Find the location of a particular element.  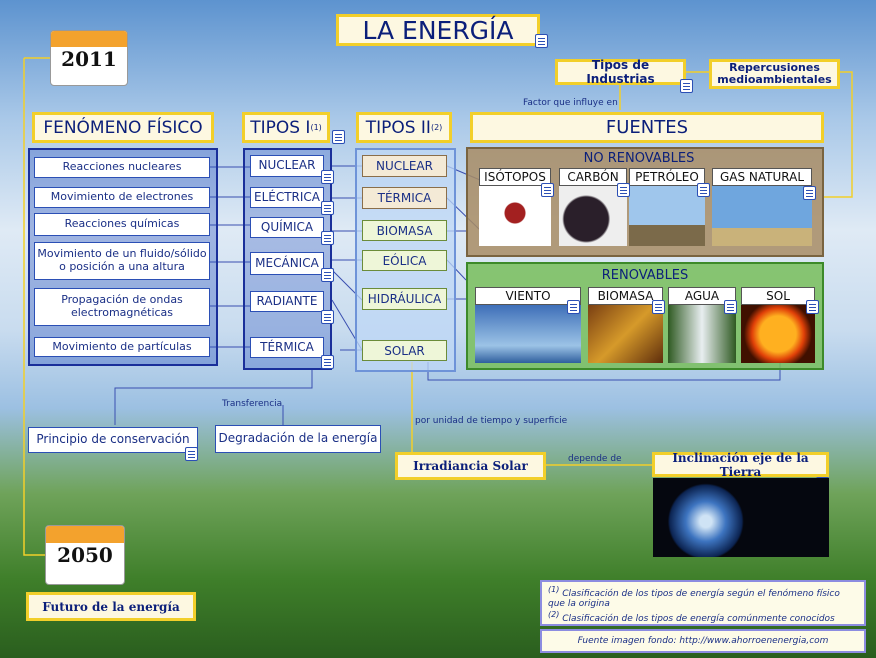

header-tipos2-label: TIPOS II is located at coordinates (398, 127).